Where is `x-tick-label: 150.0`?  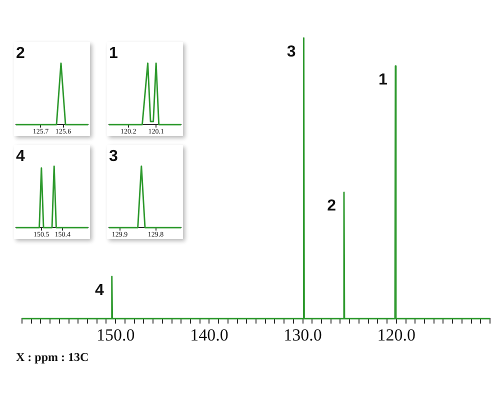 x-tick-label: 150.0 is located at coordinates (115, 334).